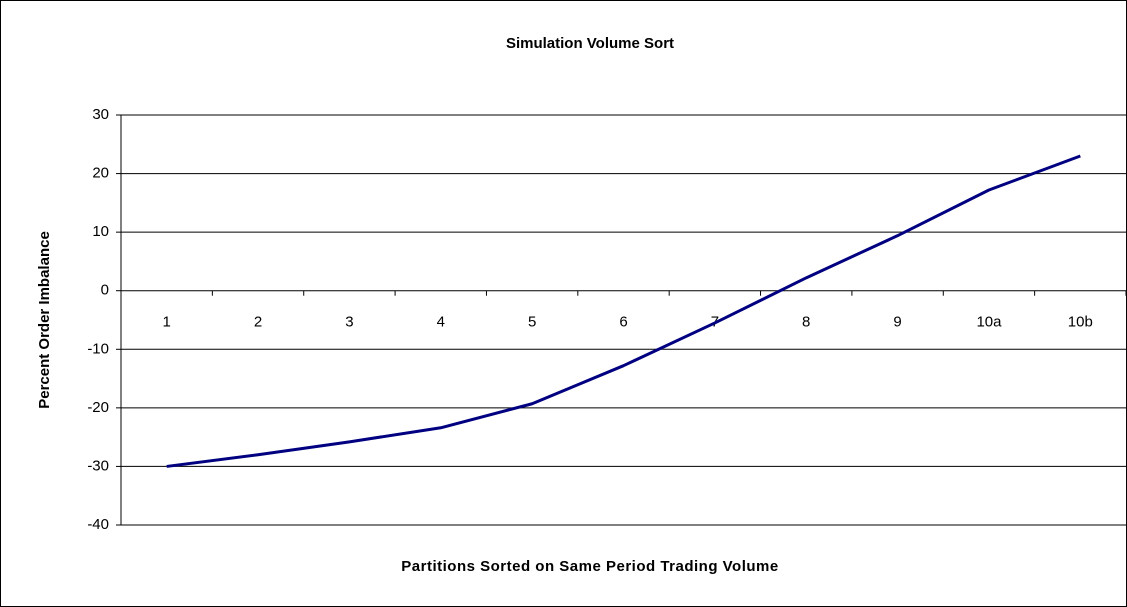 The width and height of the screenshot is (1127, 607). Describe the element at coordinates (105, 290) in the screenshot. I see `y-tick-label: 0` at that location.